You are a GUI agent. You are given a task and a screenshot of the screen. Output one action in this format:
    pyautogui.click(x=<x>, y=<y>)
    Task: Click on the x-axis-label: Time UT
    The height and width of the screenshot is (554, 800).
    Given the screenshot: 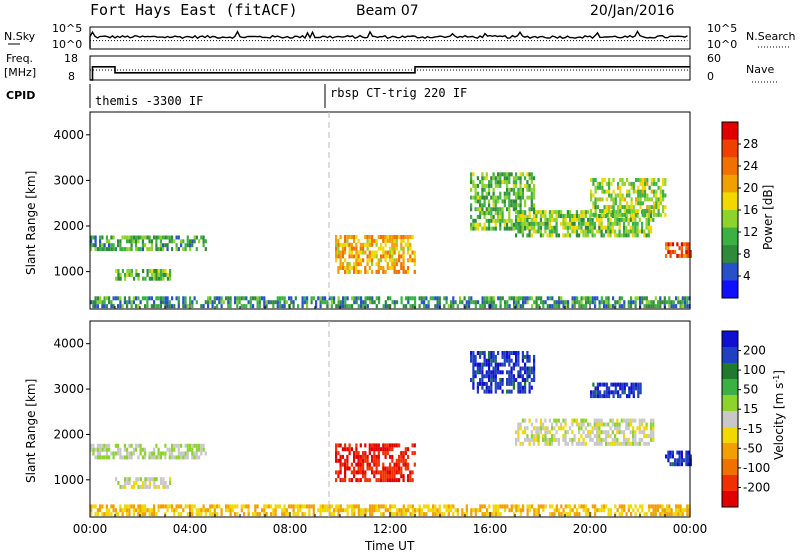 What is the action you would take?
    pyautogui.click(x=389, y=546)
    